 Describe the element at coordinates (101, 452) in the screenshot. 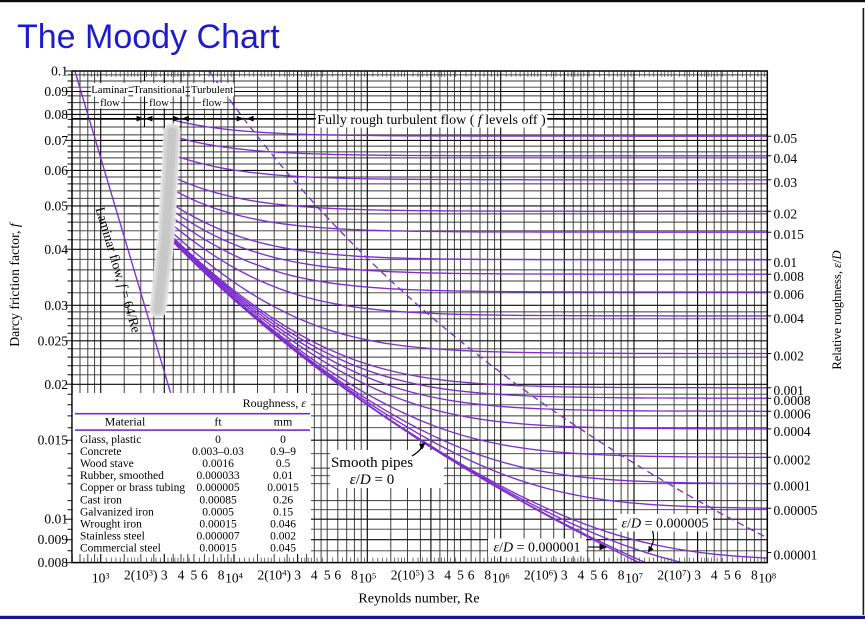

I see `svg-text: Concrete` at that location.